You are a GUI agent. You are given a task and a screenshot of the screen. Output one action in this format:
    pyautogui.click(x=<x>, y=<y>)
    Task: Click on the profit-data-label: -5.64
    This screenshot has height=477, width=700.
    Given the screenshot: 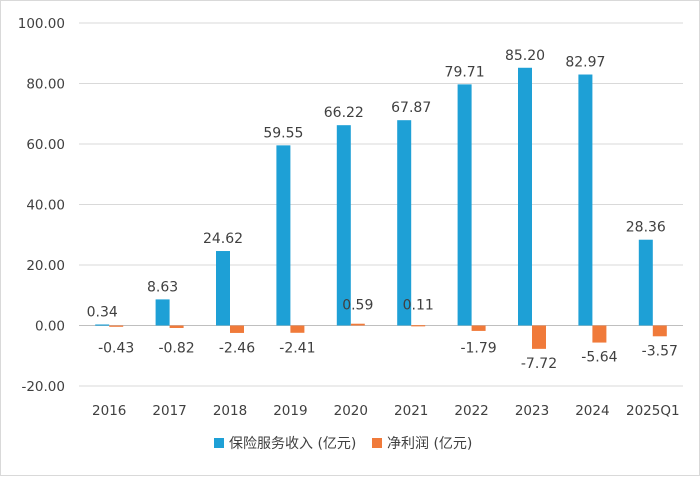 What is the action you would take?
    pyautogui.click(x=599, y=358)
    